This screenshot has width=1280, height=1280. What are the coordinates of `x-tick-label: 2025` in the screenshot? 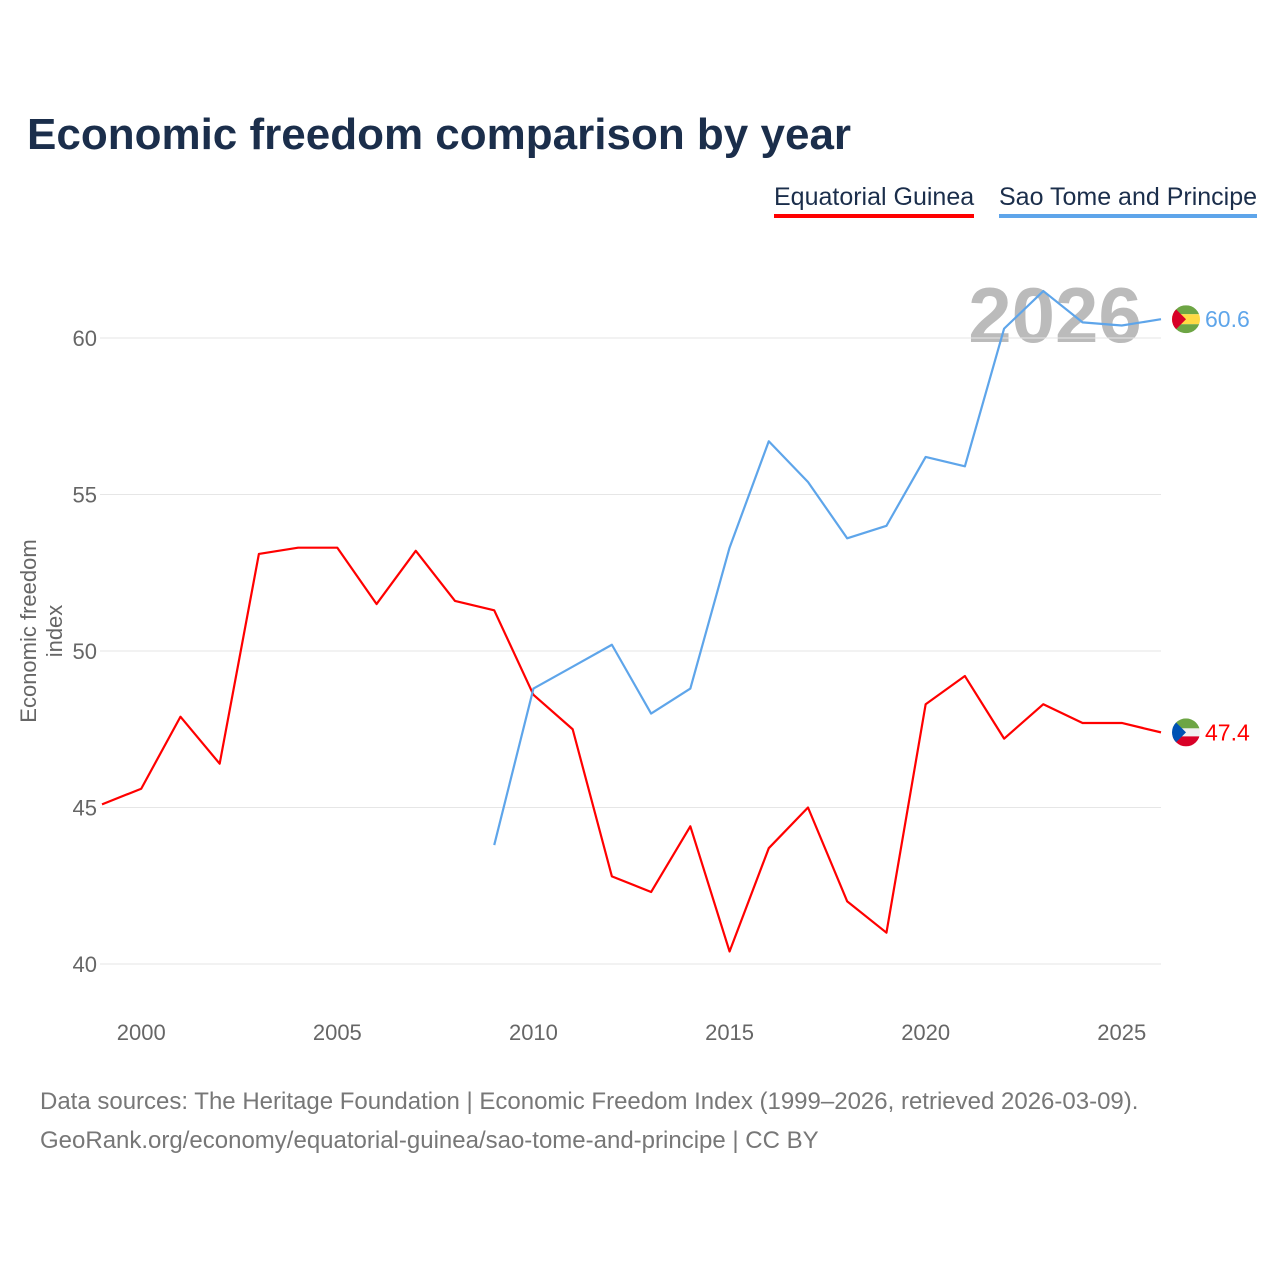 It's located at (1121, 1032).